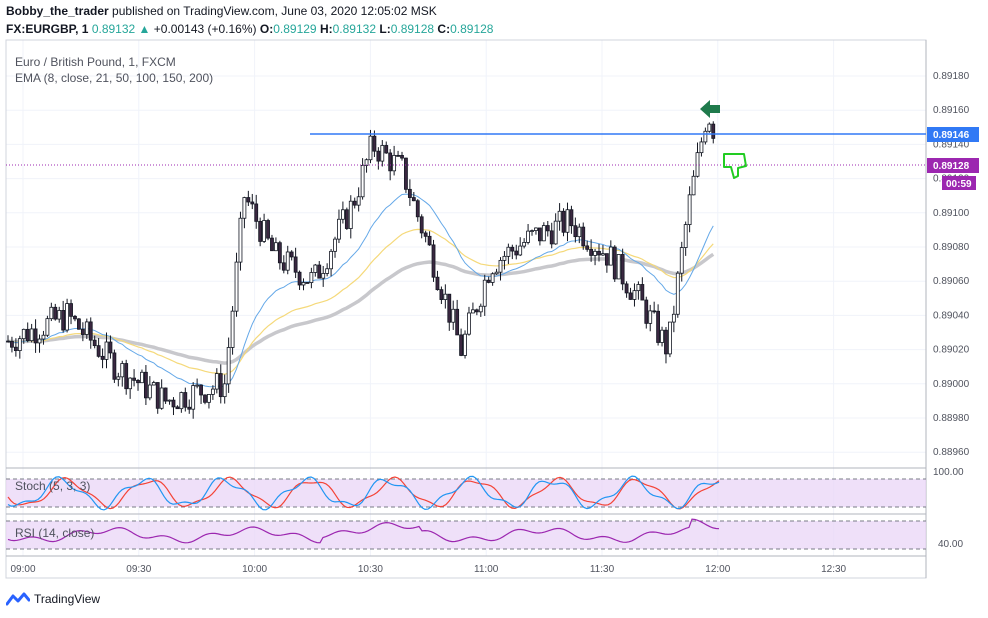  What do you see at coordinates (57, 11) in the screenshot?
I see `author-name: Bobby_the_trader` at bounding box center [57, 11].